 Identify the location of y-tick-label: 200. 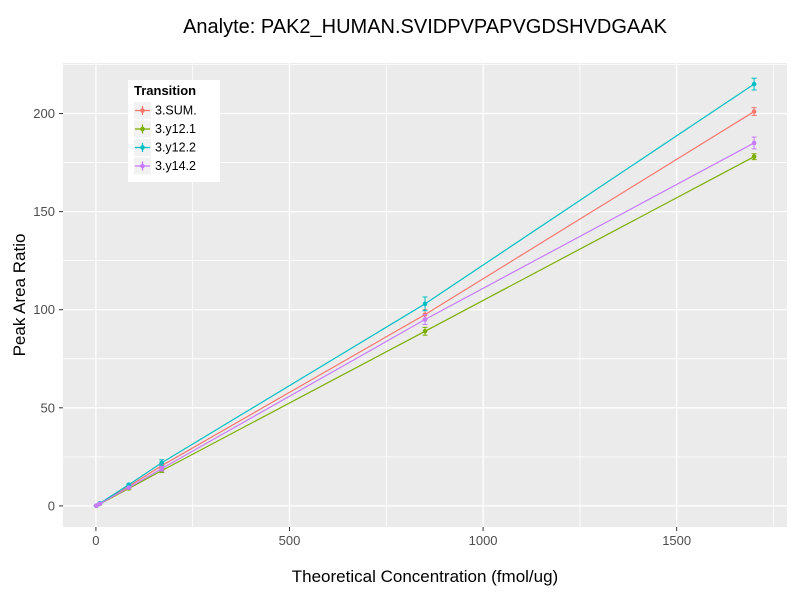
(44, 113).